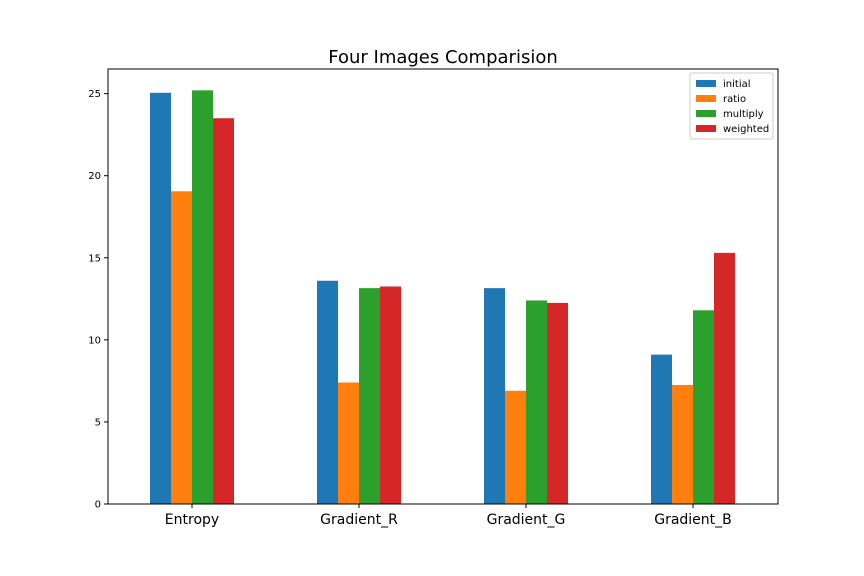 This screenshot has height=576, width=864. What do you see at coordinates (737, 84) in the screenshot?
I see `legend-label-initial: initial` at bounding box center [737, 84].